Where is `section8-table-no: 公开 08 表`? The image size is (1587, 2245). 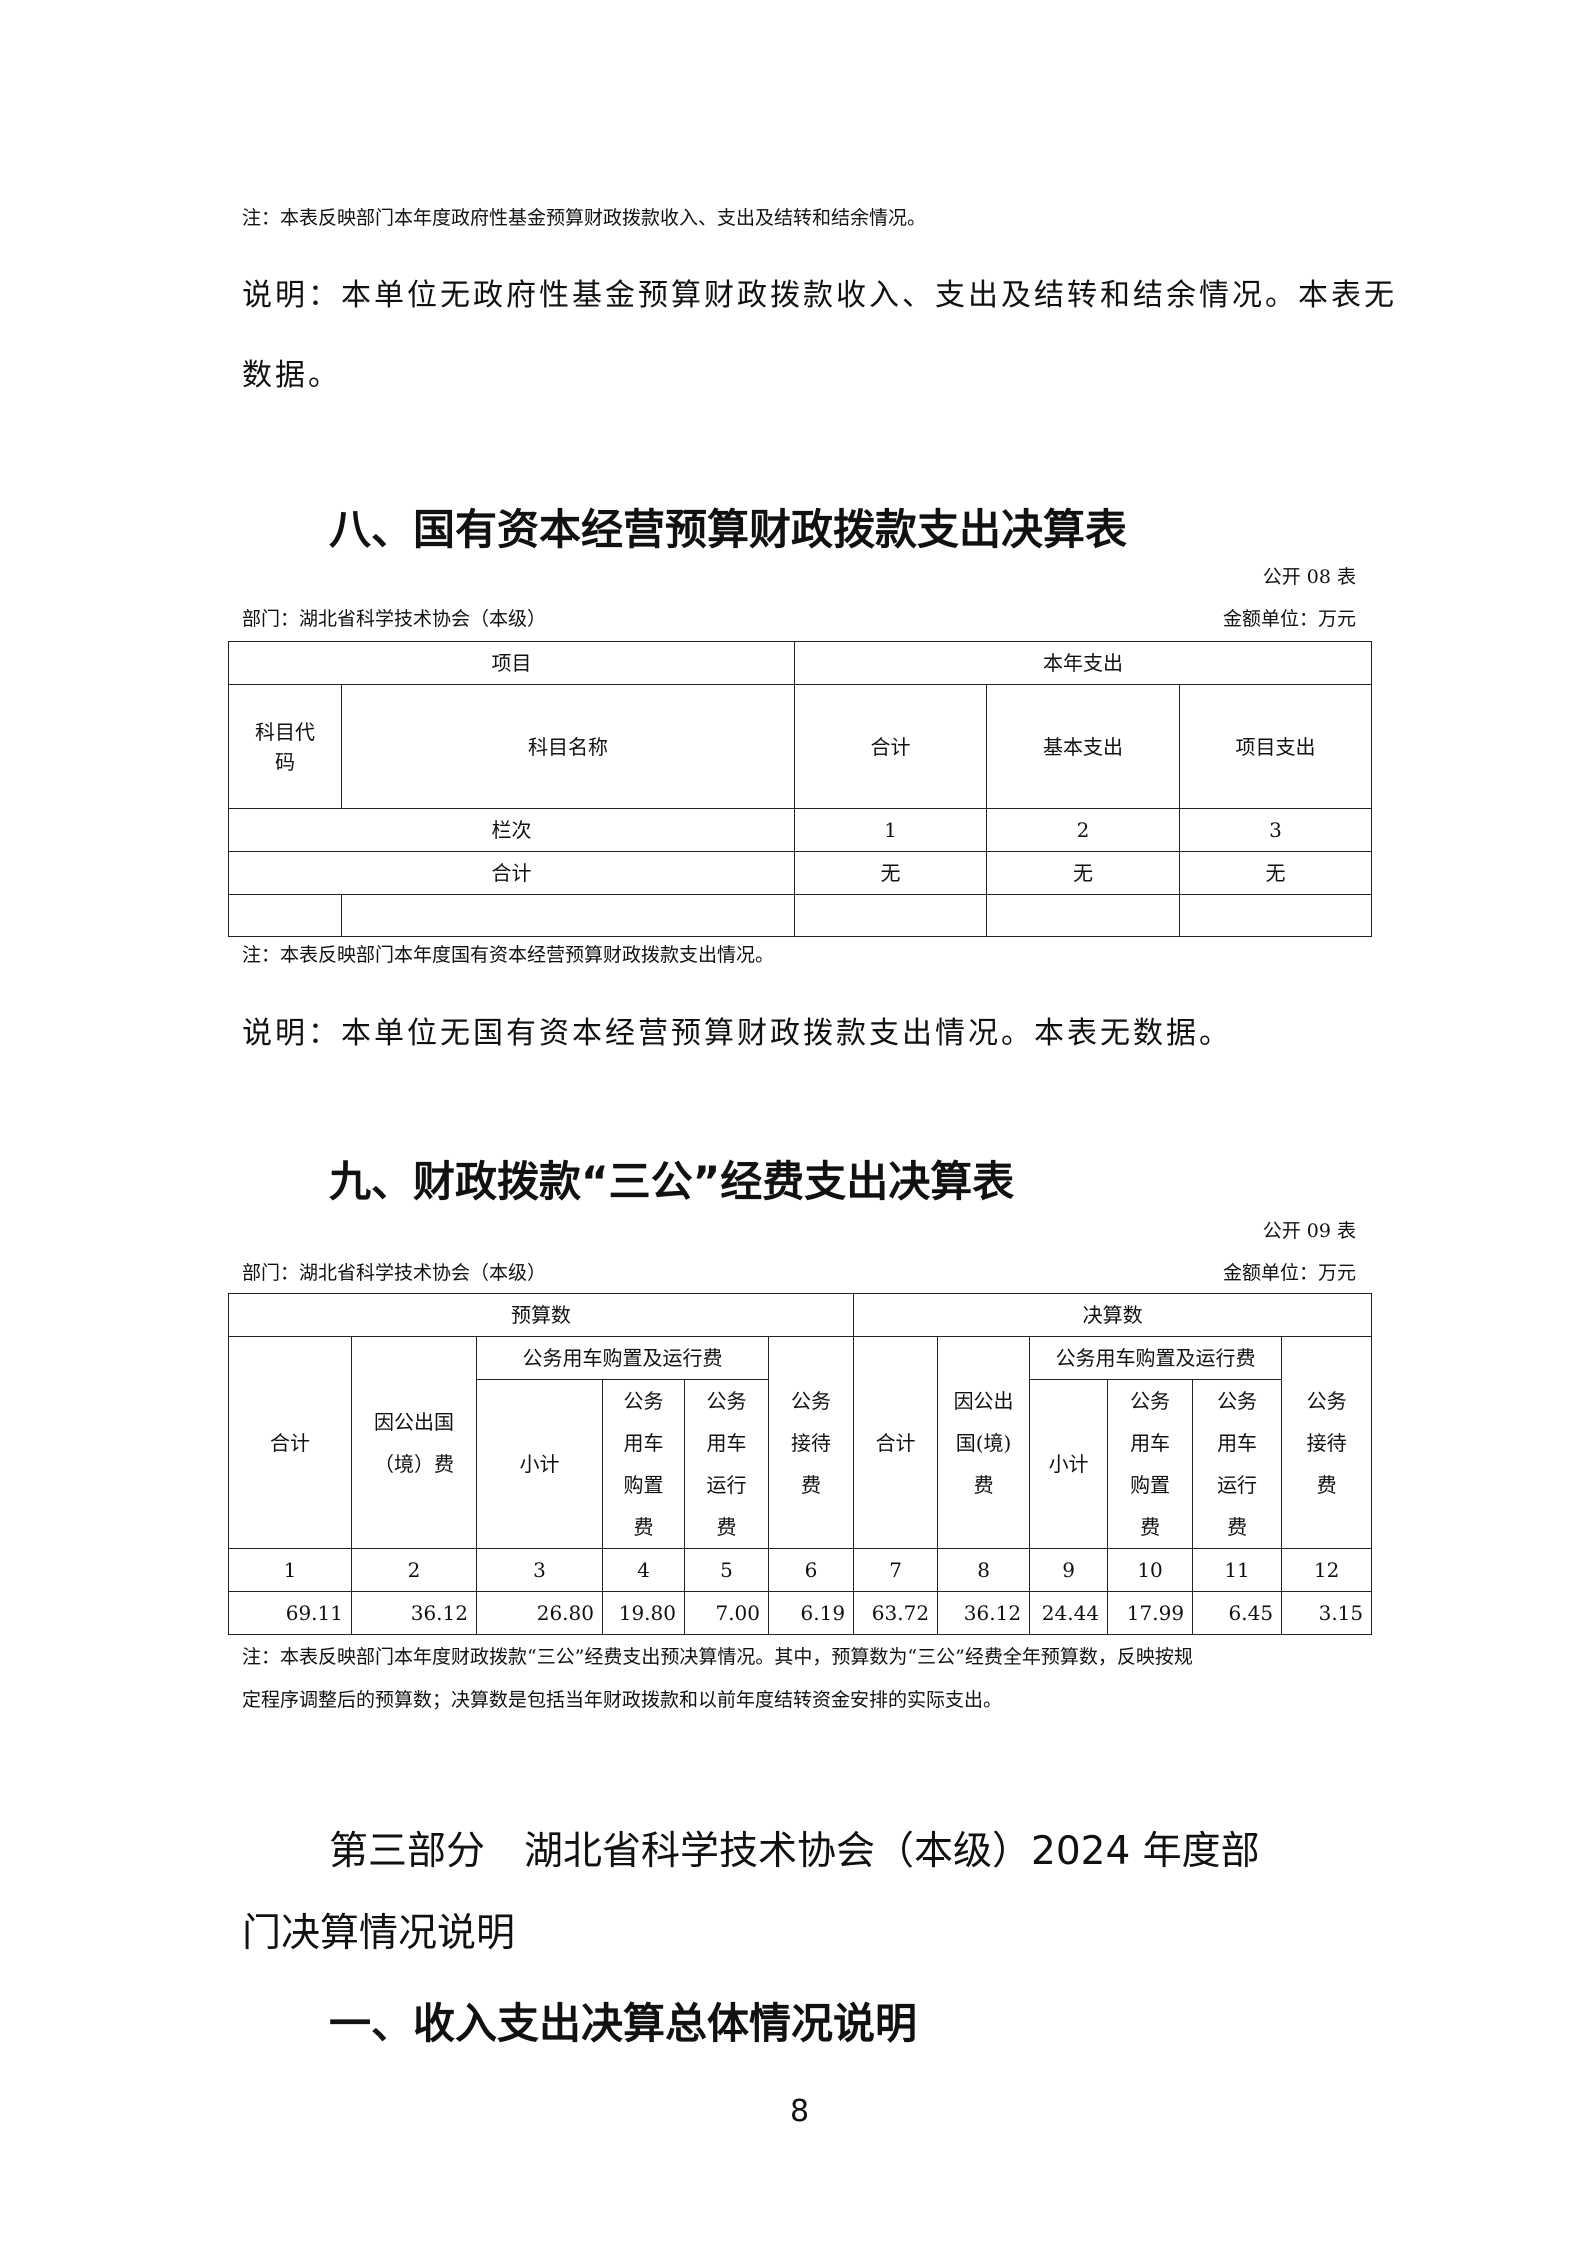 section8-table-no: 公开 08 表 is located at coordinates (1309, 577).